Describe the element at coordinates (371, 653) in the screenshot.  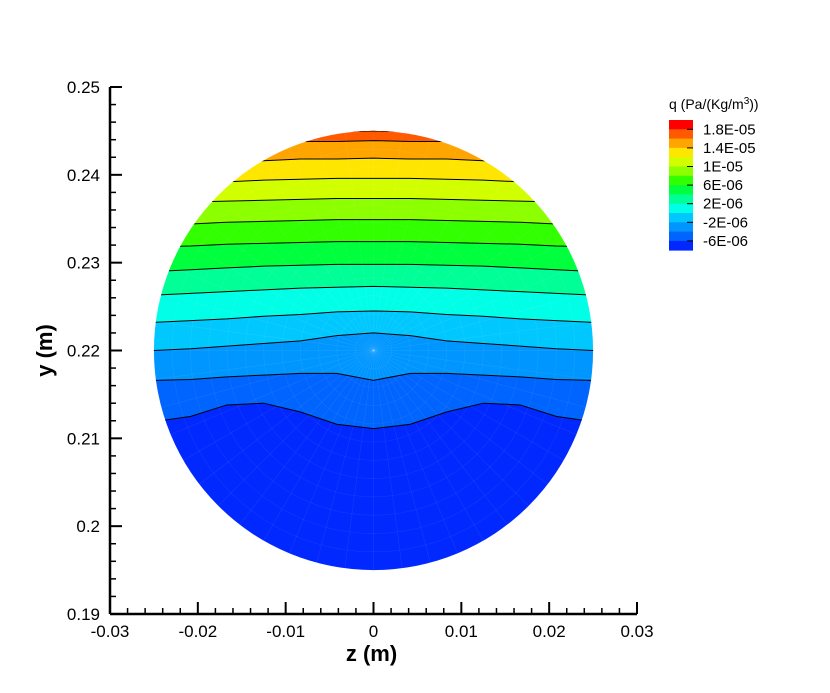
I see `x-axis-title: z (m)` at that location.